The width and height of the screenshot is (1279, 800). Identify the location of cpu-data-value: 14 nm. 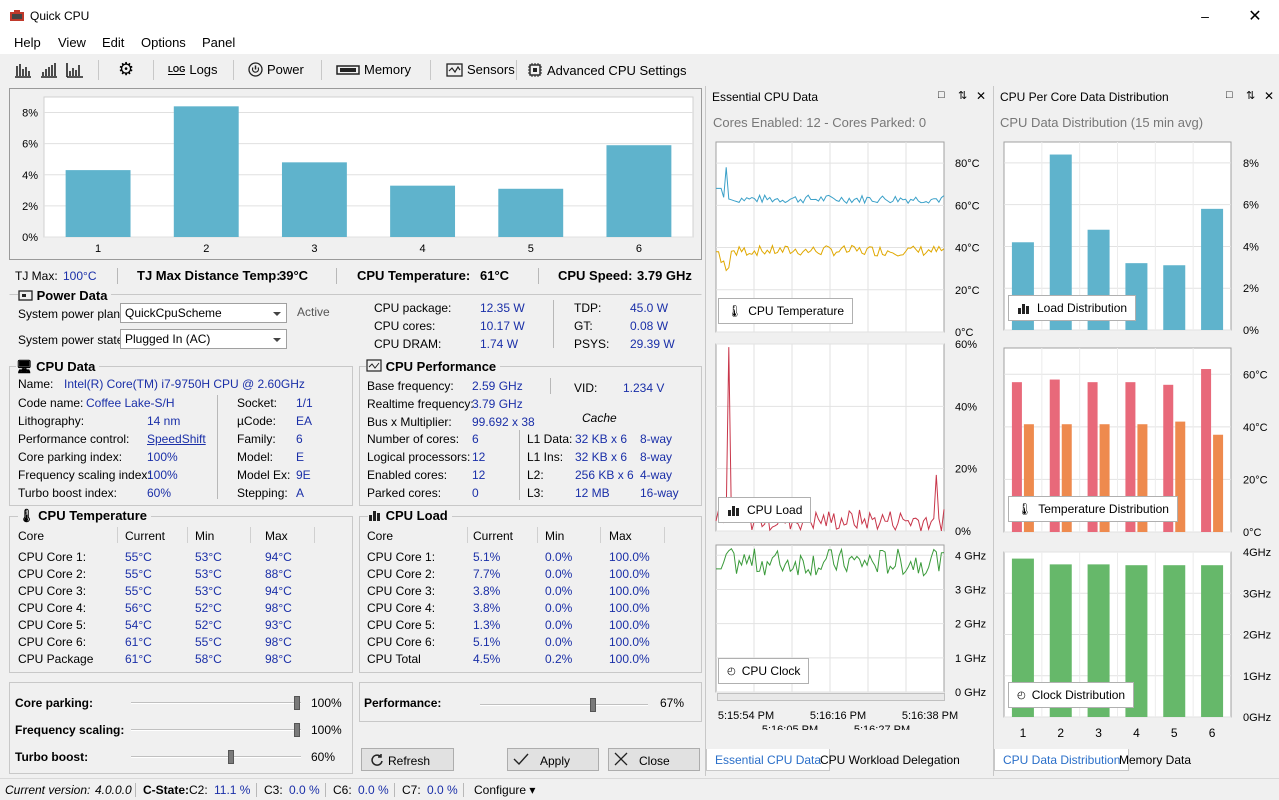
(164, 421).